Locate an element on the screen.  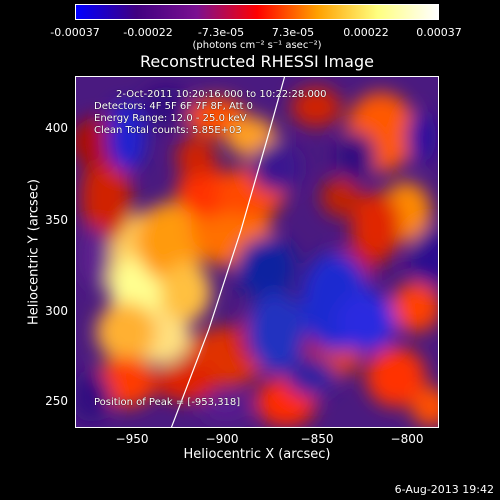
energy-annotation: Energy Range: 12.0 - 25.0 keV is located at coordinates (170, 118).